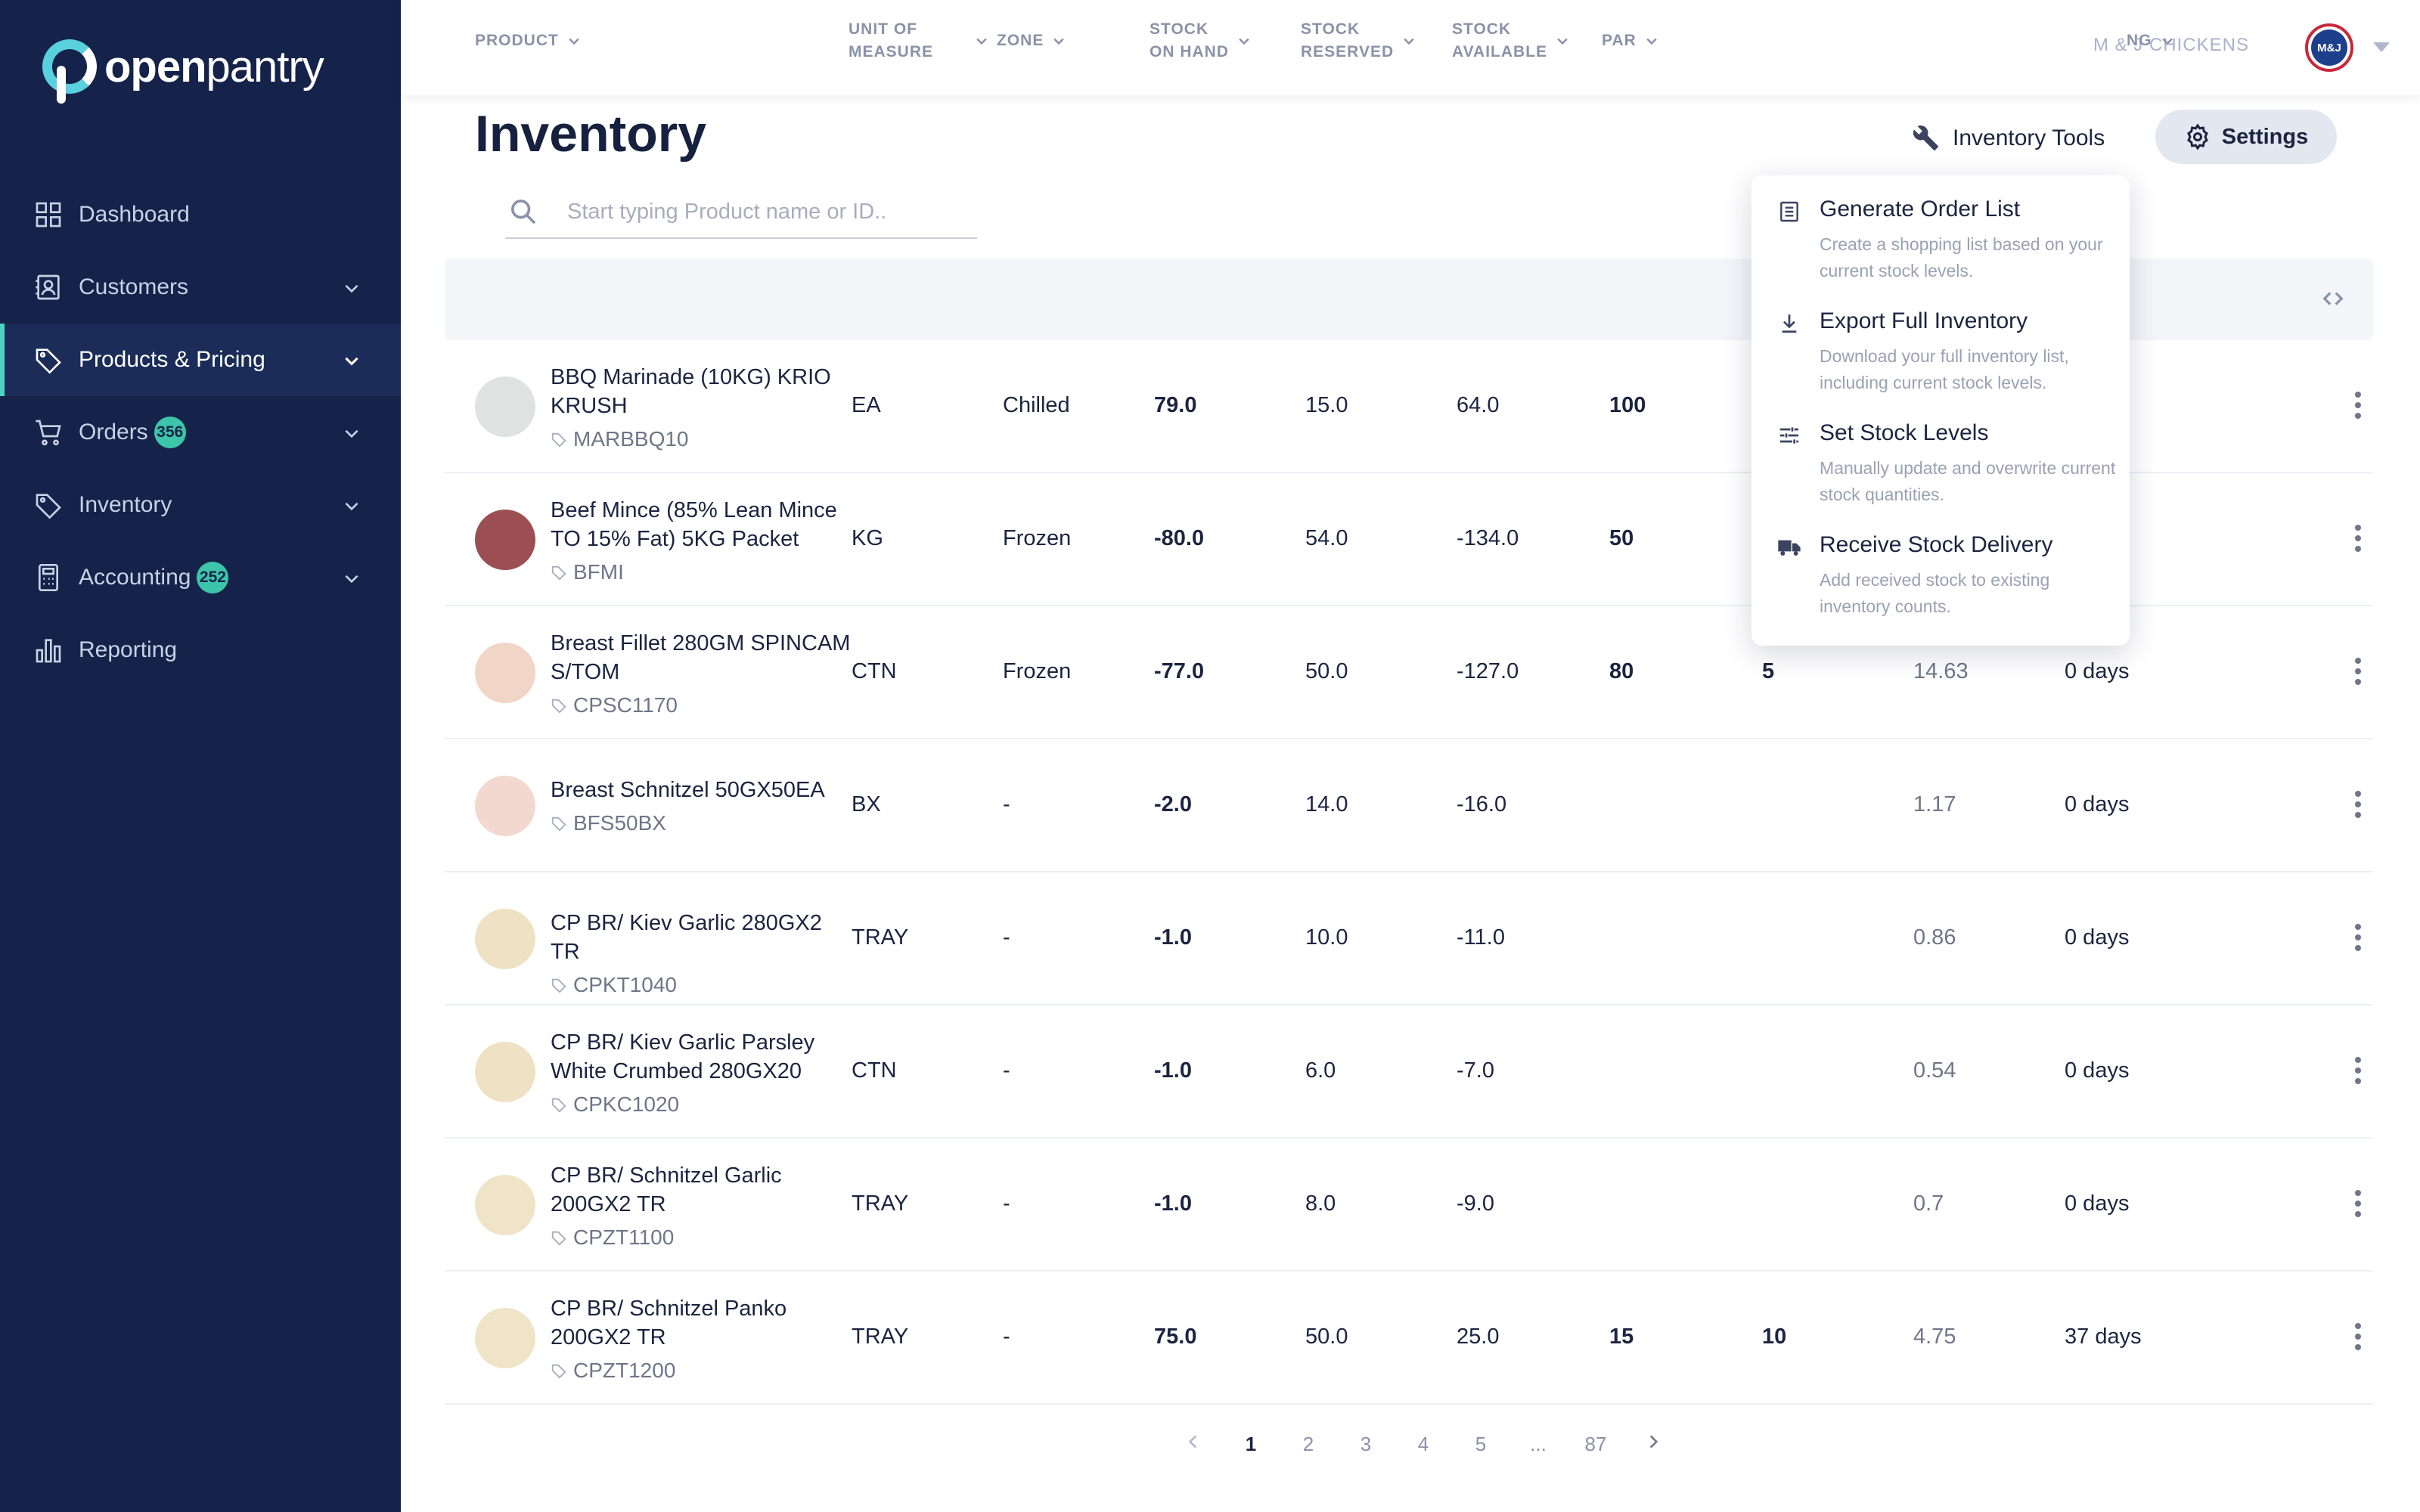  What do you see at coordinates (200, 433) in the screenshot?
I see `sidebar-item-orders: Orders 356` at bounding box center [200, 433].